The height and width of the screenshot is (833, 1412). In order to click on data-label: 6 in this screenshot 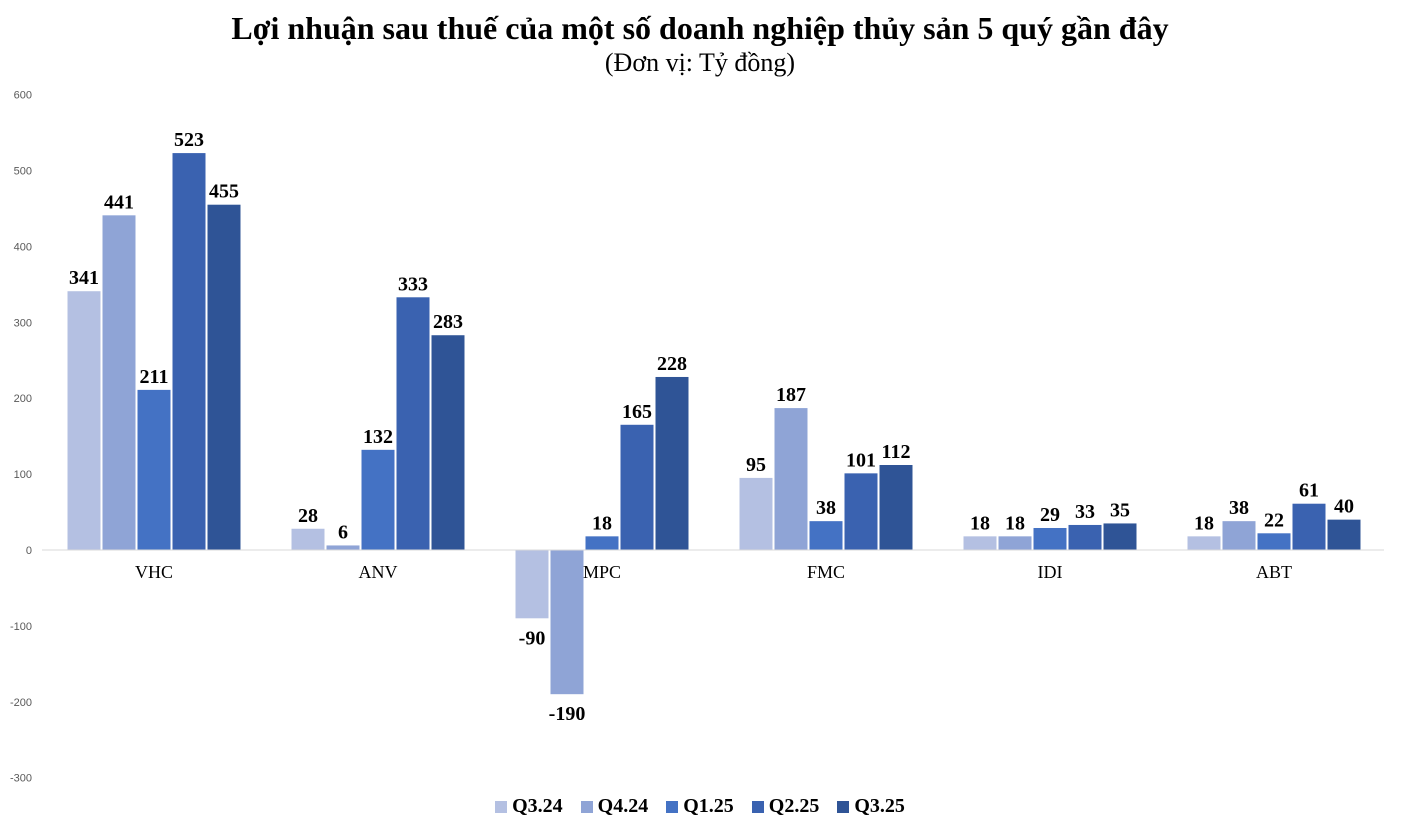, I will do `click(343, 532)`.